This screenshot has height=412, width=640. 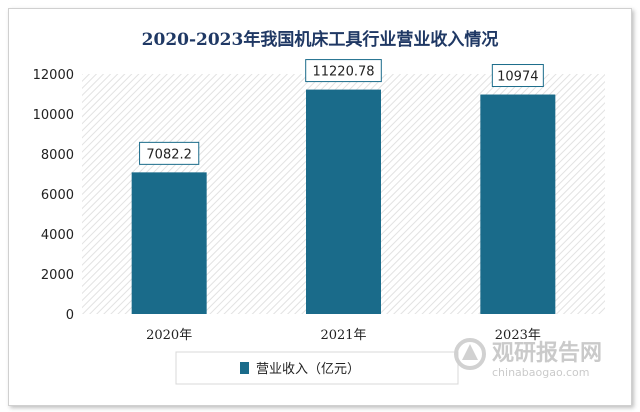 I want to click on x-axis-ticks: 2020年 2021年 2023年, so click(x=343, y=335).